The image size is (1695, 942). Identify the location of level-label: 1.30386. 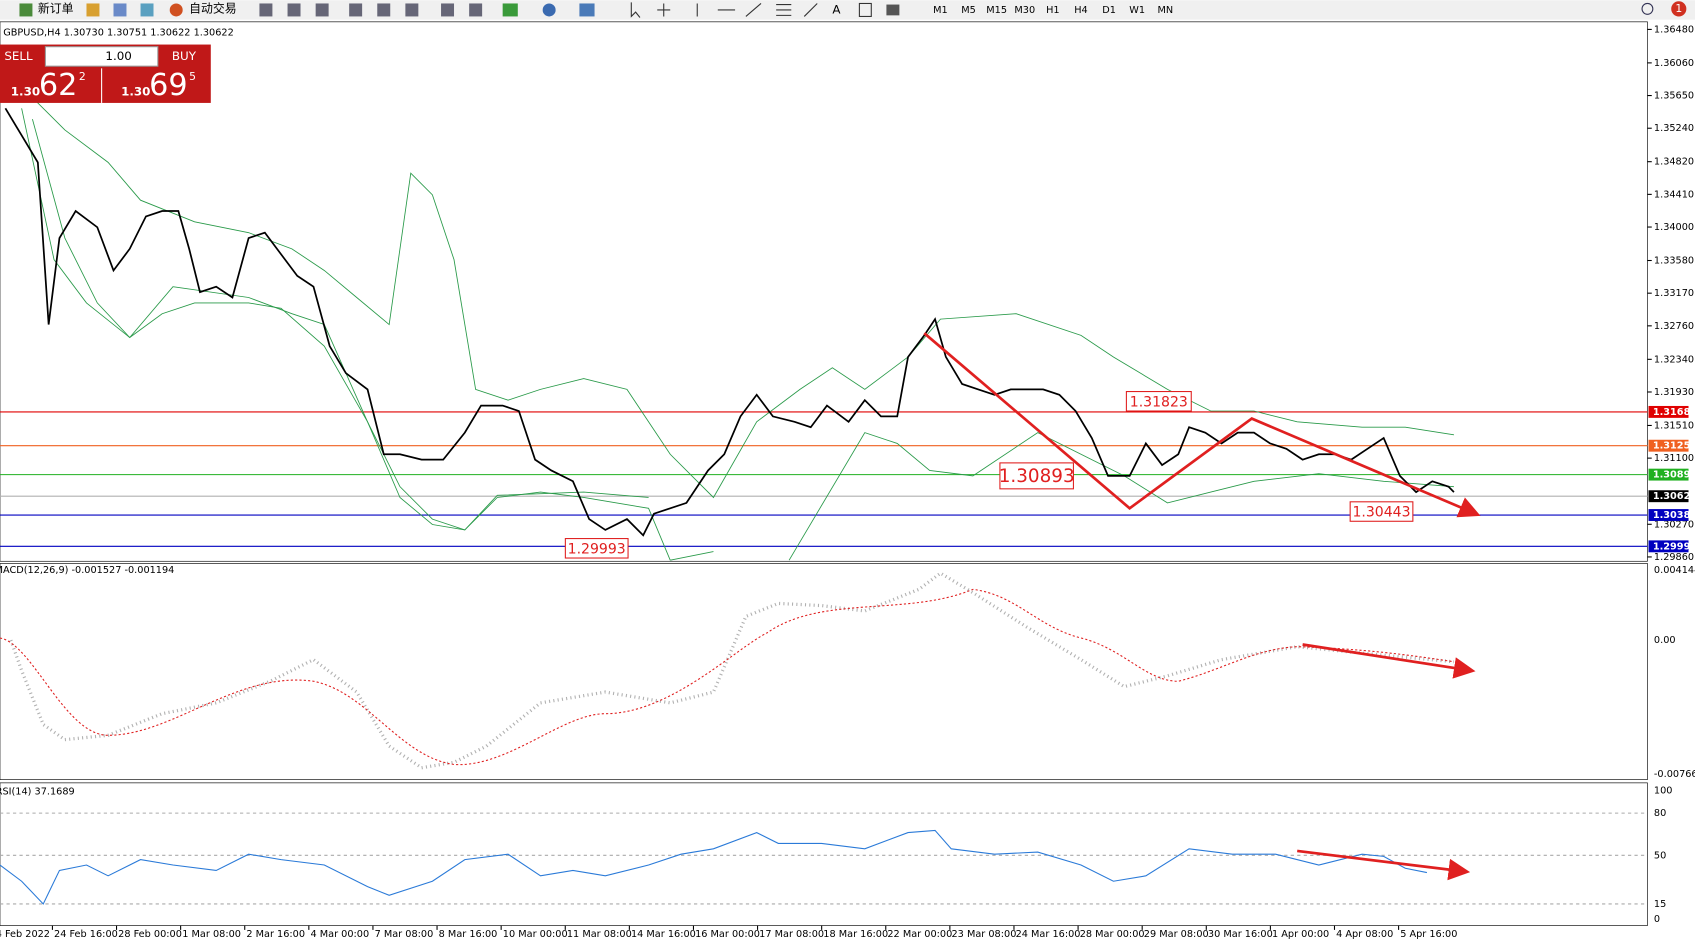
(1674, 515).